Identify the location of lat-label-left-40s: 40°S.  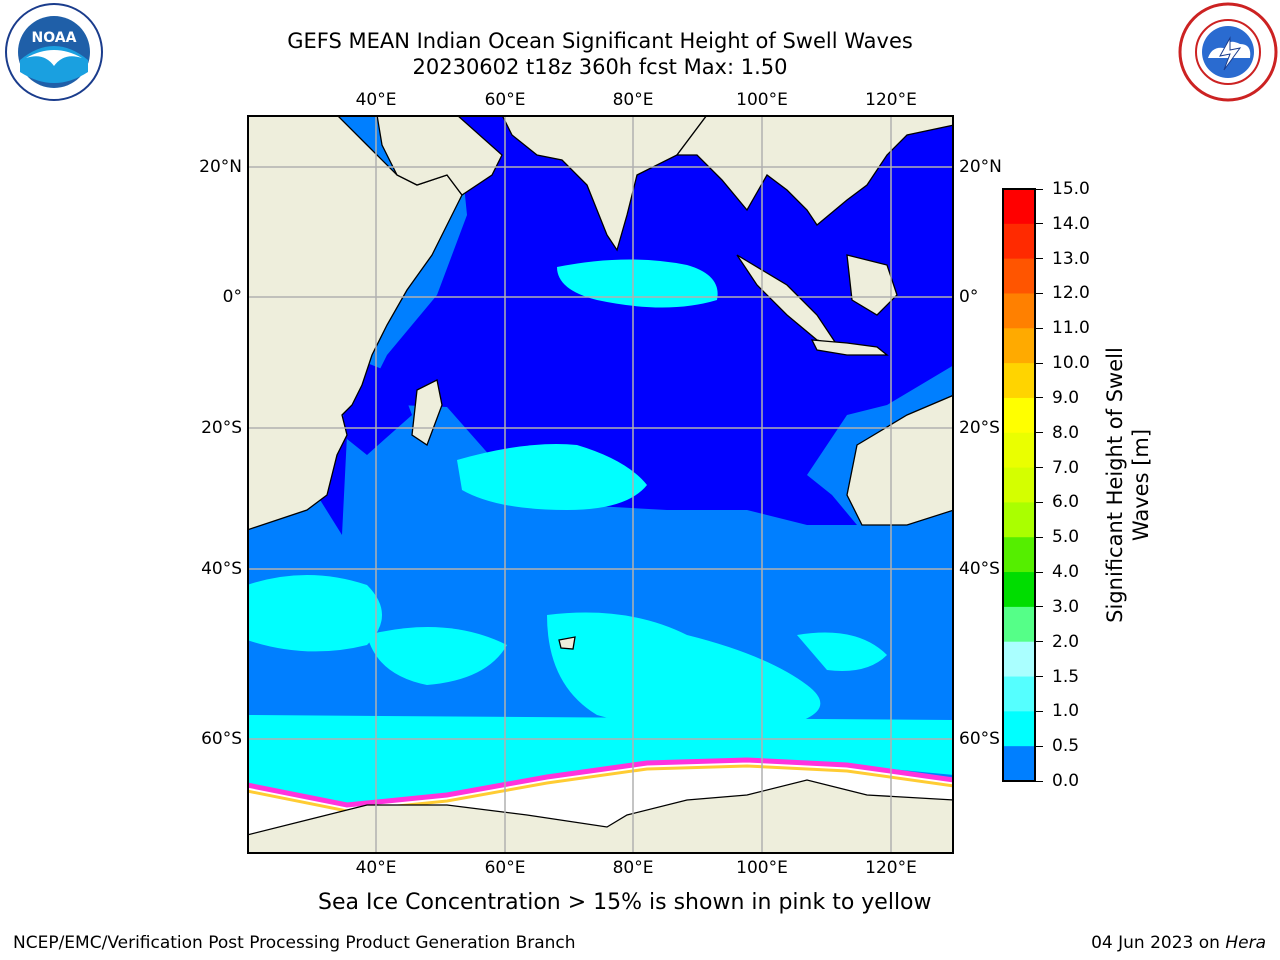
(221, 569).